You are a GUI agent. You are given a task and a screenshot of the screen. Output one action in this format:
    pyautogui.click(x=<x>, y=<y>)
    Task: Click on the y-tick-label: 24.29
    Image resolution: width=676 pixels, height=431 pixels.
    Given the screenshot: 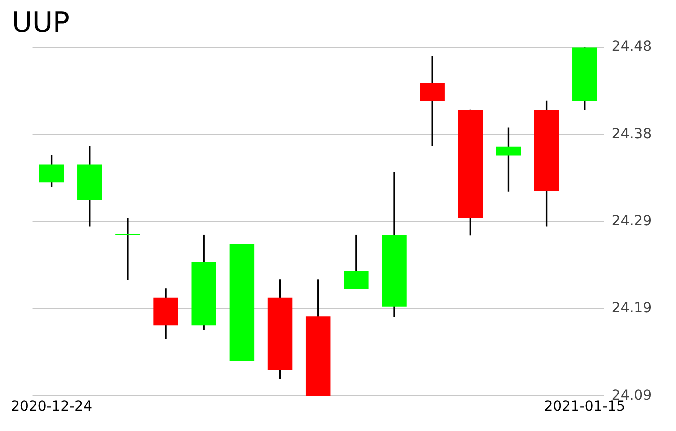 What is the action you would take?
    pyautogui.click(x=632, y=222)
    